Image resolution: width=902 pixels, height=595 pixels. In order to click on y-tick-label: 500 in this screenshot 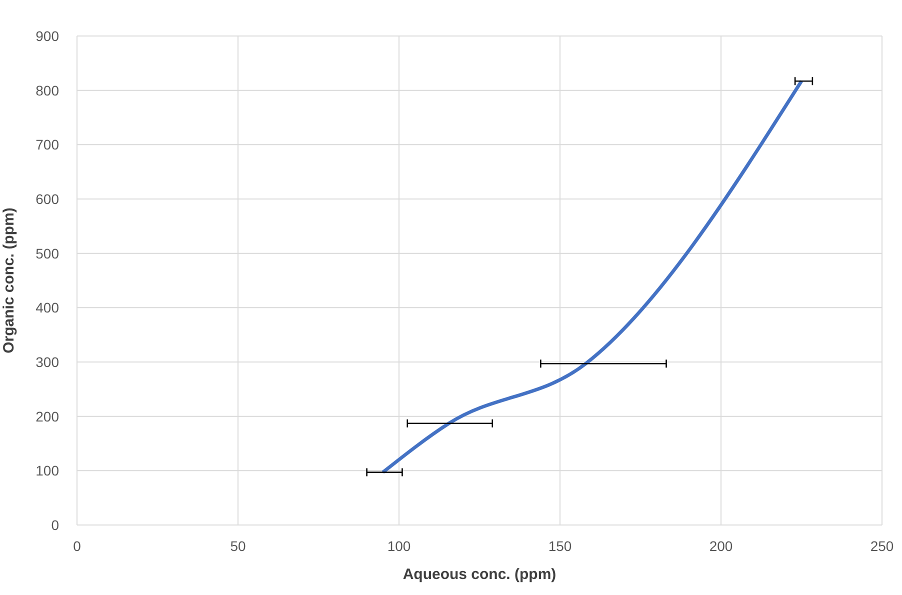, I will do `click(48, 253)`.